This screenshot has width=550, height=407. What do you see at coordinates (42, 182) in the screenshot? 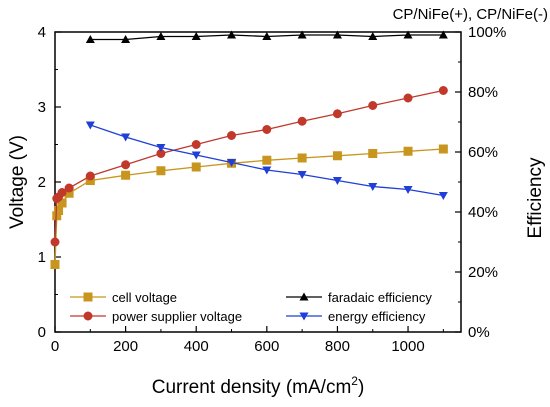
I see `y-left-tick-label: 2` at bounding box center [42, 182].